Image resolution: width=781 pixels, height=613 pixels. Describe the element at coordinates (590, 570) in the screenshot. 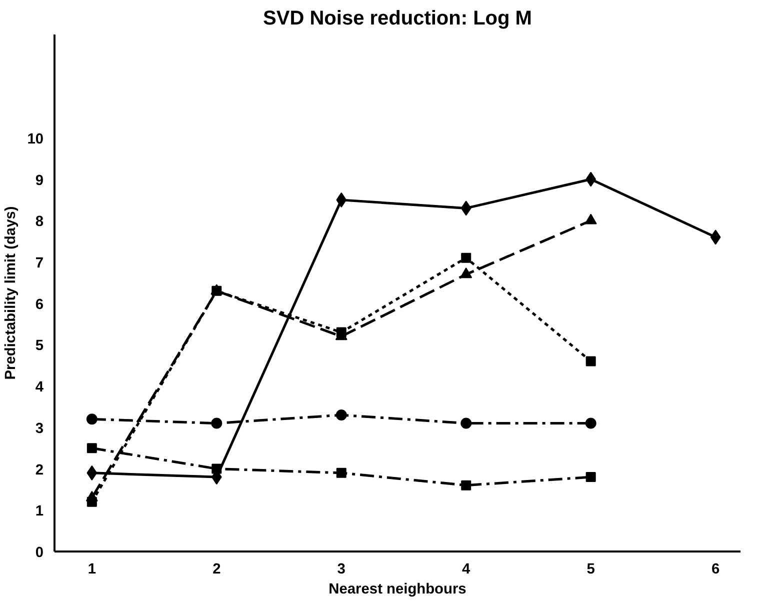

I see `x-tick-label: 5` at that location.